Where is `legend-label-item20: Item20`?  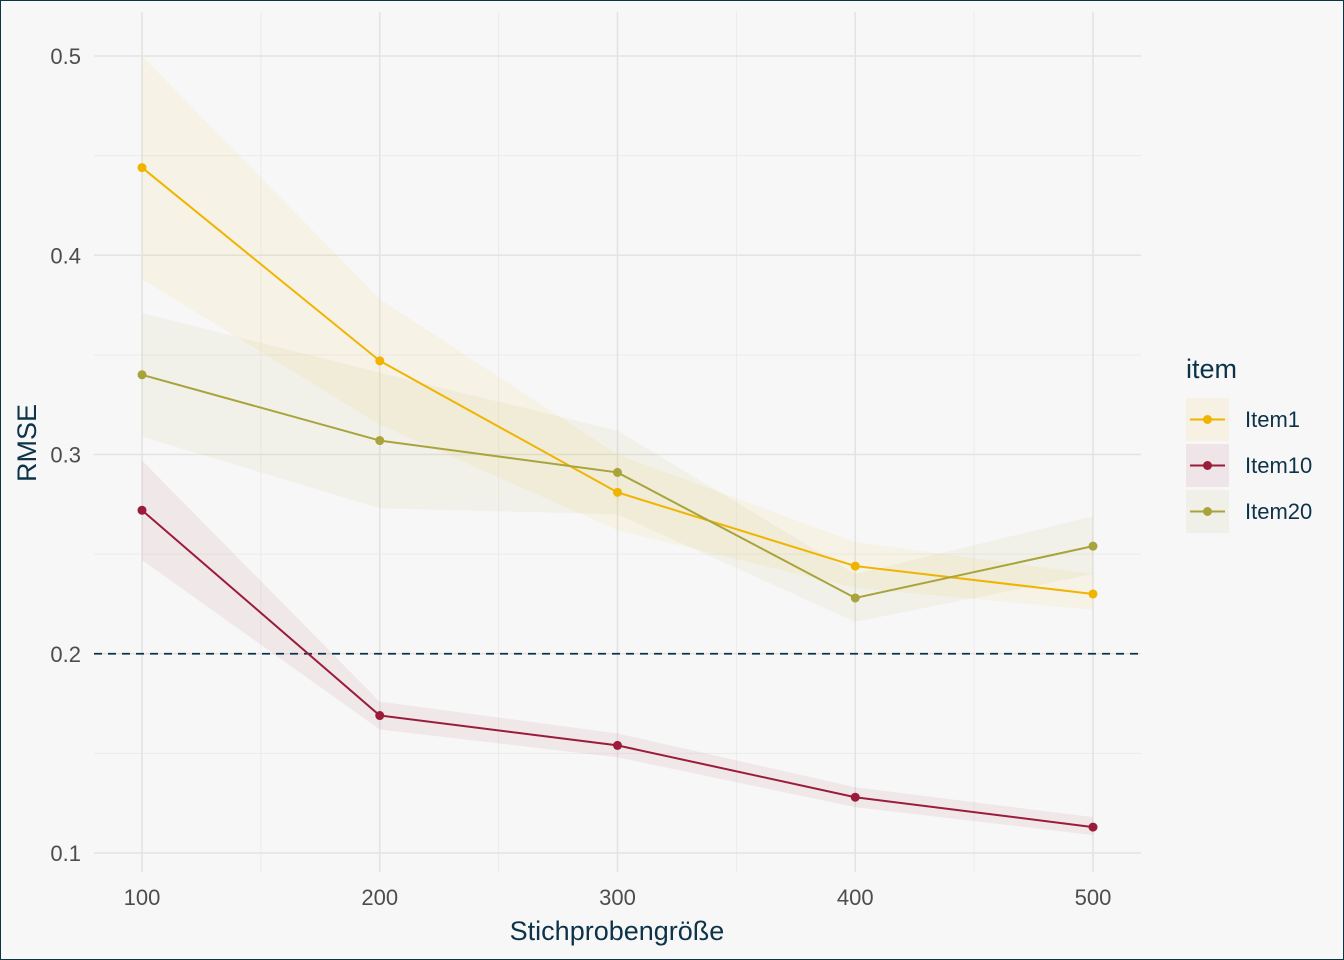
legend-label-item20: Item20 is located at coordinates (1278, 511).